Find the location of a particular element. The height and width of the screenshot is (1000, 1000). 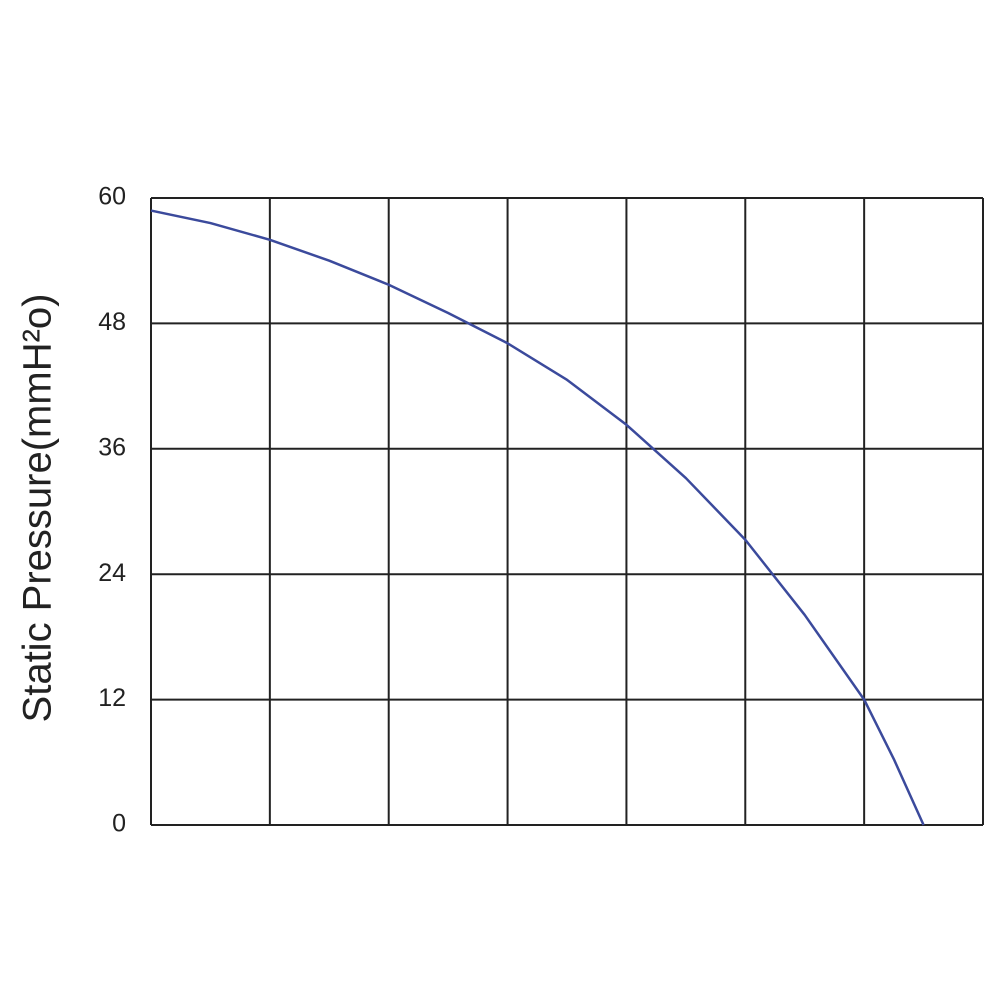

y-axis-title: Static Pressure(mmH²o) is located at coordinates (38, 508).